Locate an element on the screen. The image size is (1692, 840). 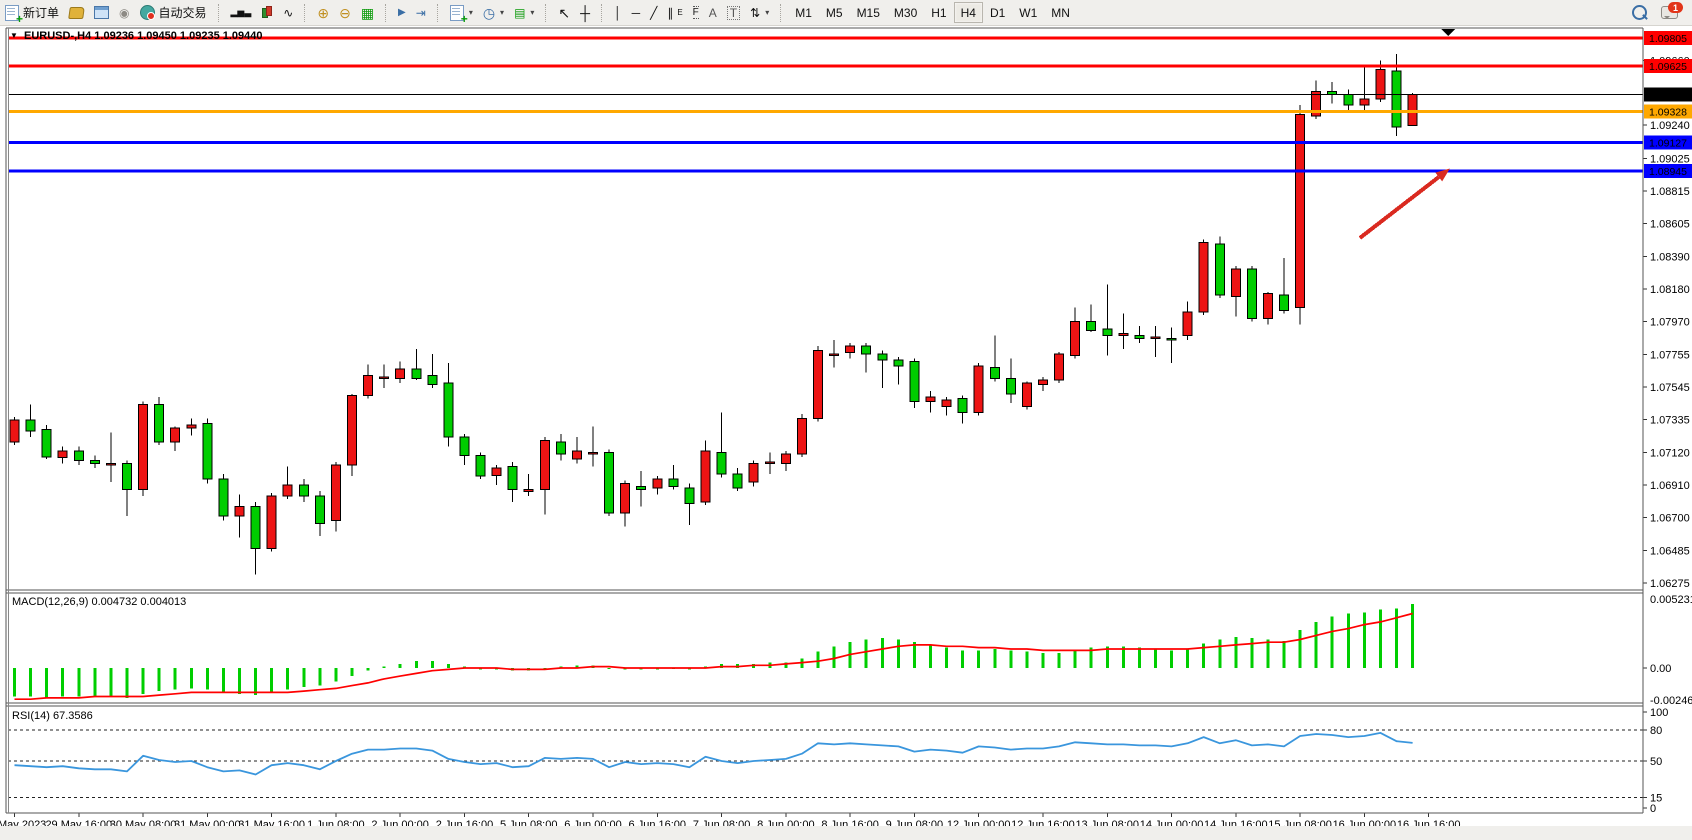
toolbar-right-group: 1 is located at coordinates (1662, 11).